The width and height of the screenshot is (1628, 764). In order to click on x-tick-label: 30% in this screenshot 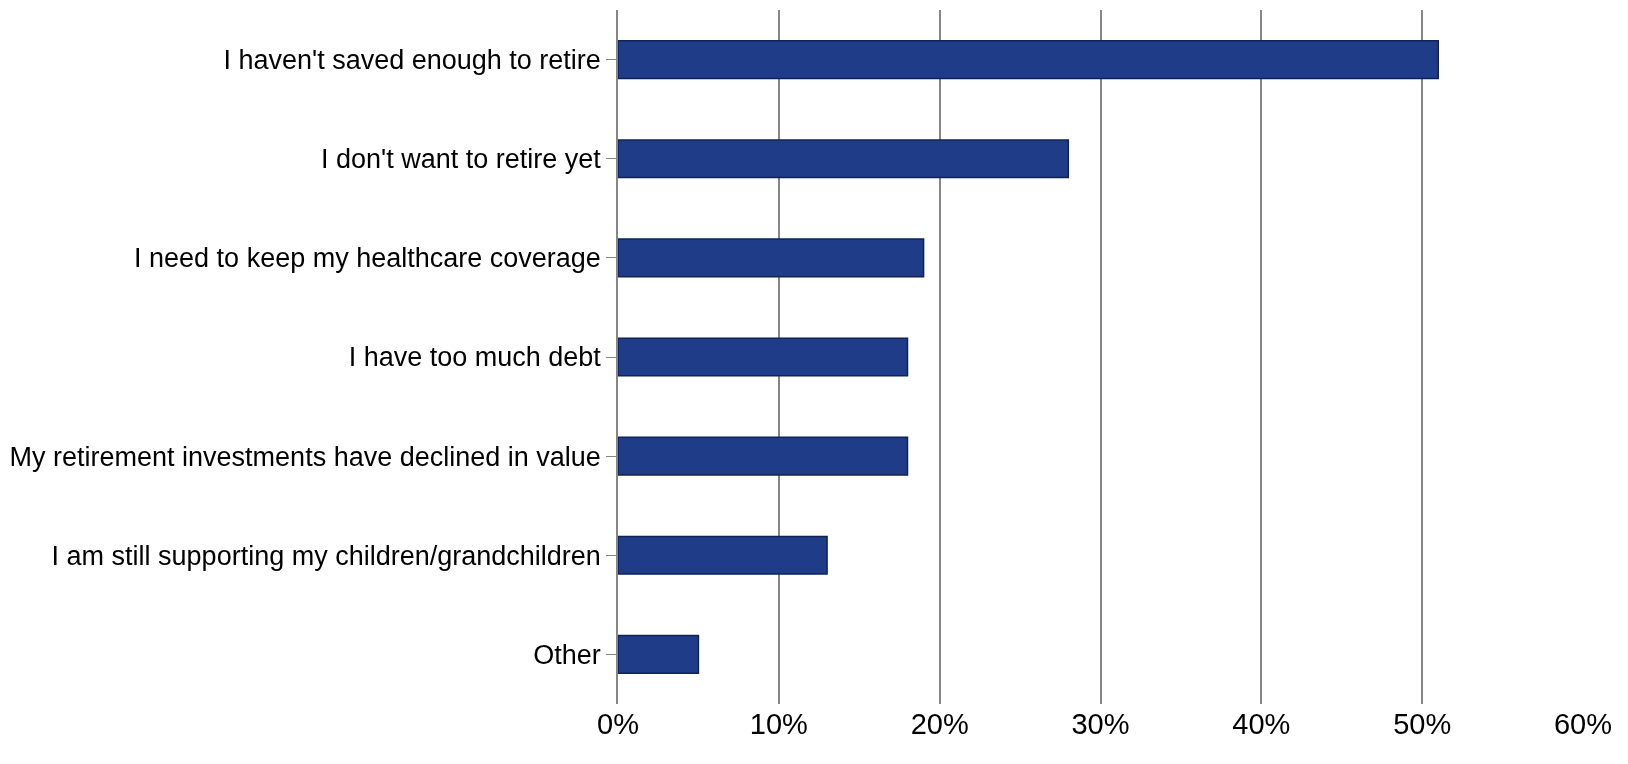, I will do `click(1100, 724)`.